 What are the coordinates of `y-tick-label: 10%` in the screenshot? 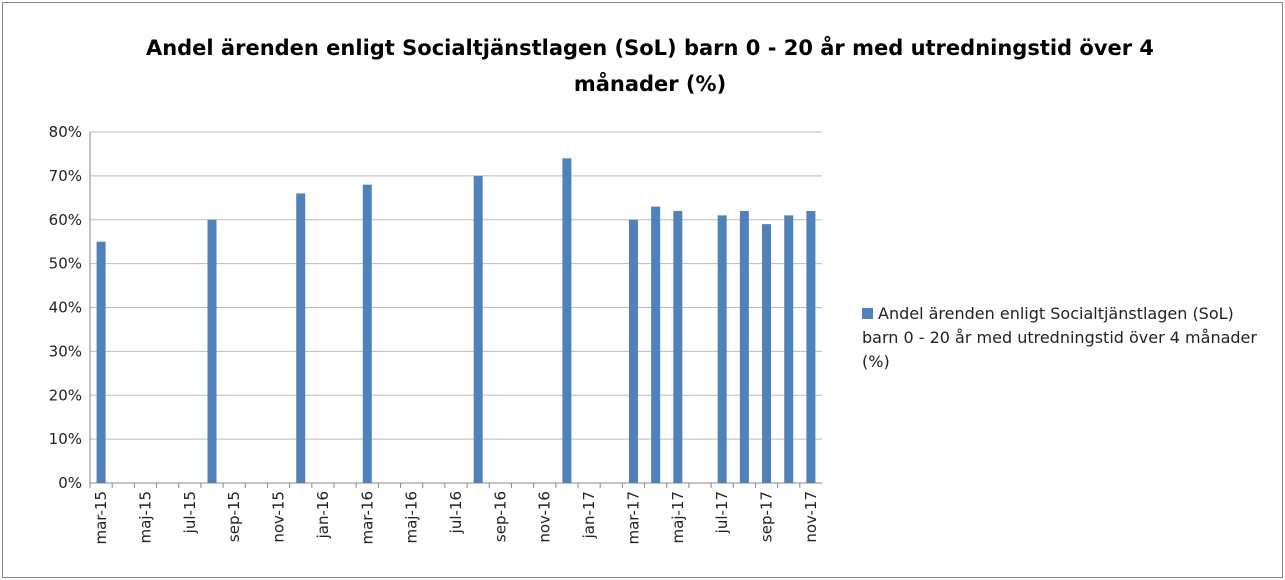 It's located at (65, 439).